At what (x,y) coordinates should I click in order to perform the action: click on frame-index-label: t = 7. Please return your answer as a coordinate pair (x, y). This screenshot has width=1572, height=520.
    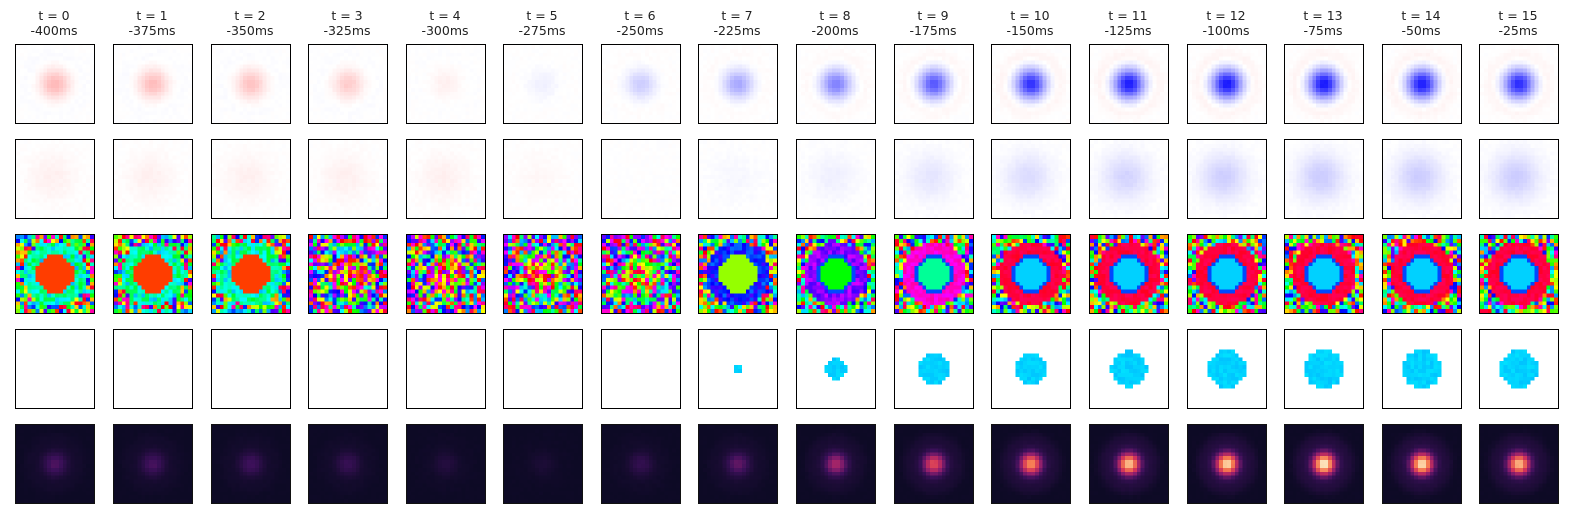
    Looking at the image, I should click on (737, 15).